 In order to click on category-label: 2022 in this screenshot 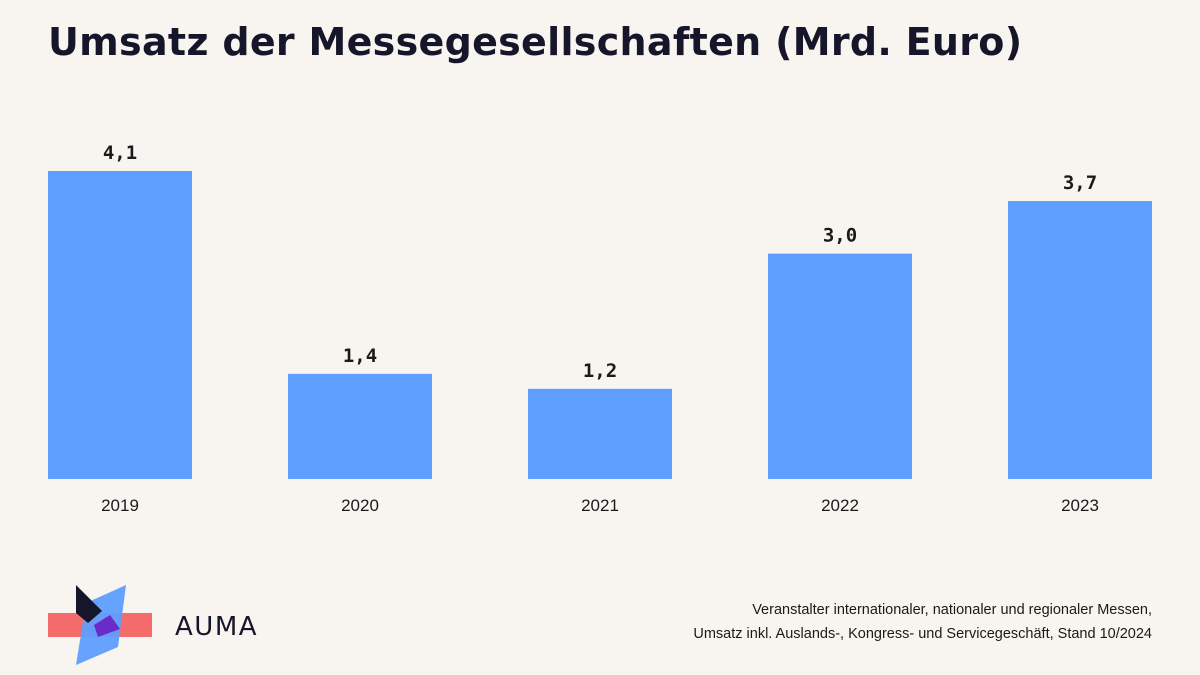, I will do `click(840, 505)`.